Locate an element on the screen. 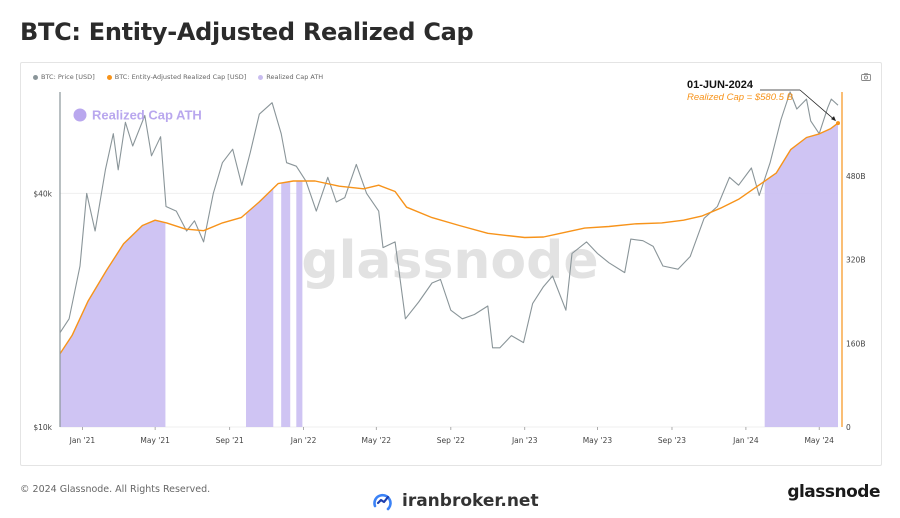 The width and height of the screenshot is (900, 518). annotation-point is located at coordinates (838, 123).